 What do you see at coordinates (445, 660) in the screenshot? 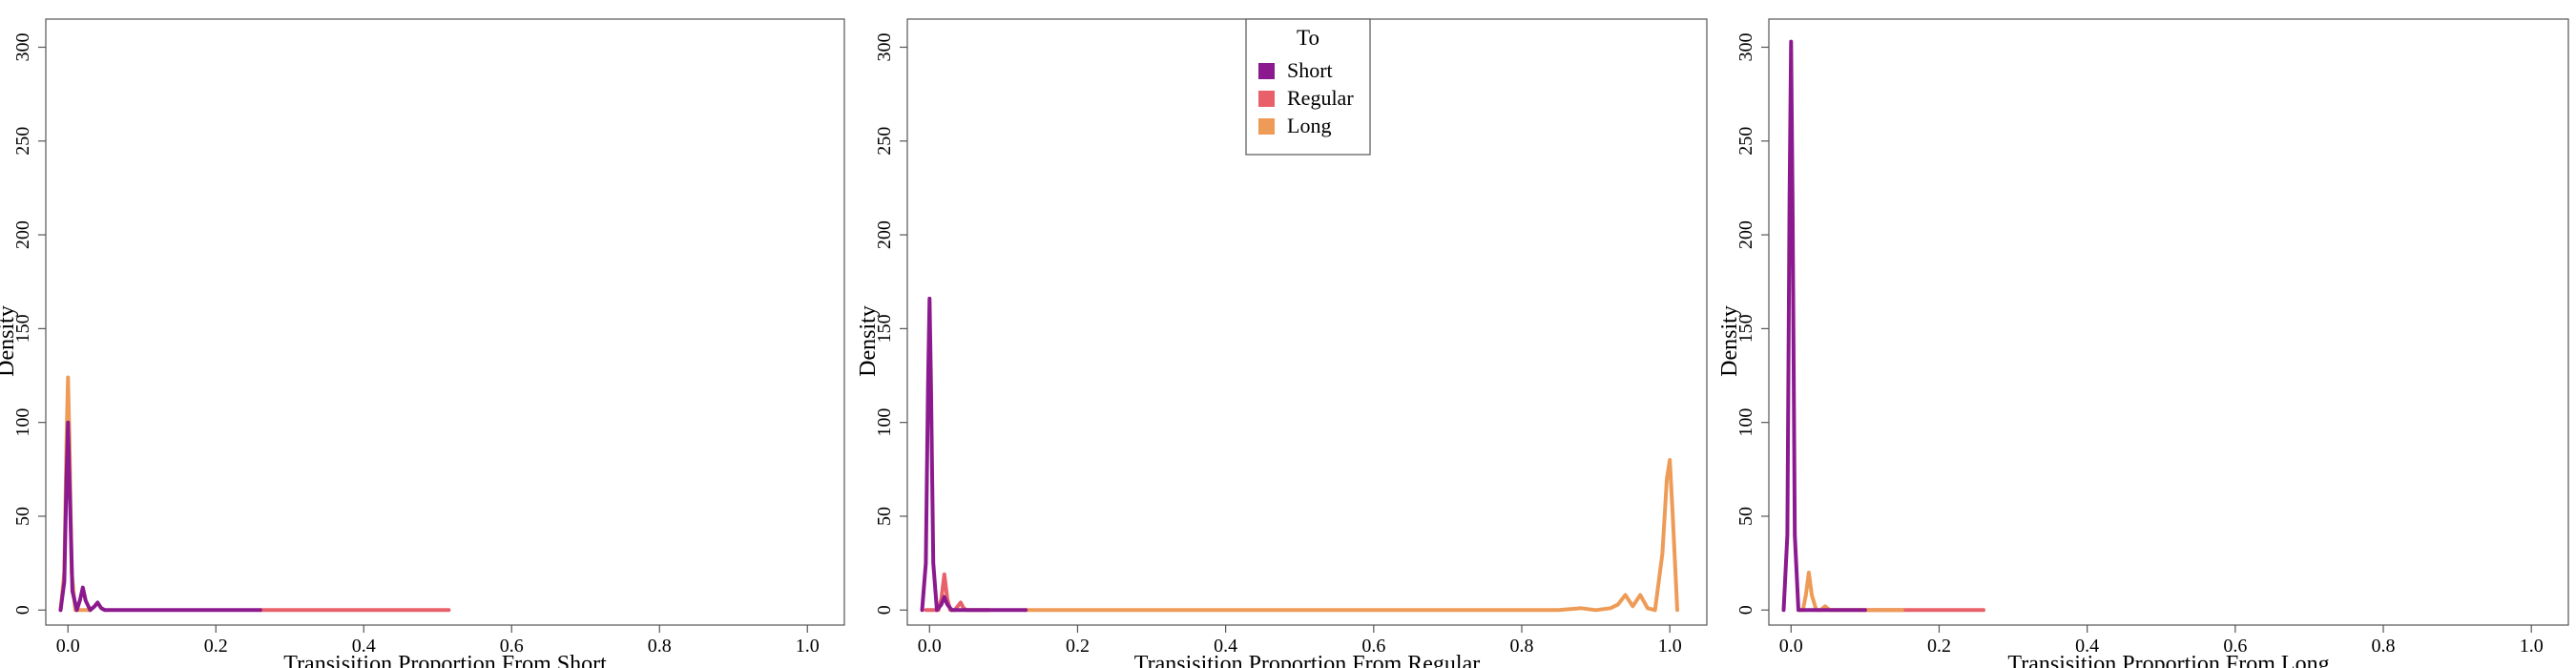
I see `x-axis-title: Transisition Proportion From Short` at bounding box center [445, 660].